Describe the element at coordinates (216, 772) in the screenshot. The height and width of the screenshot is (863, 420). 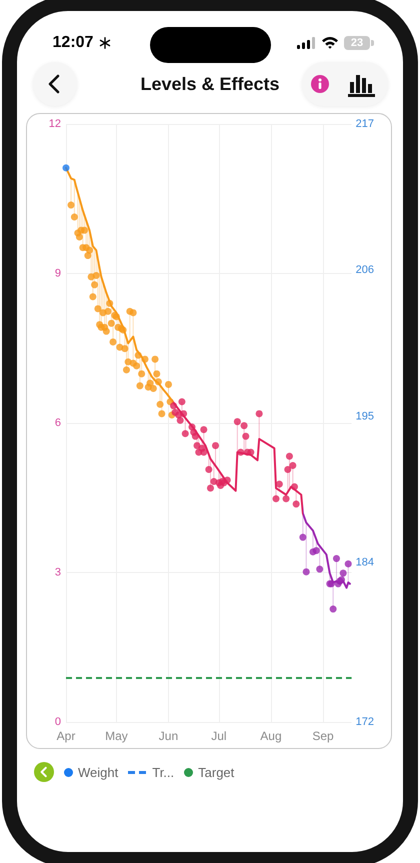
I see `legend-label: Target` at that location.